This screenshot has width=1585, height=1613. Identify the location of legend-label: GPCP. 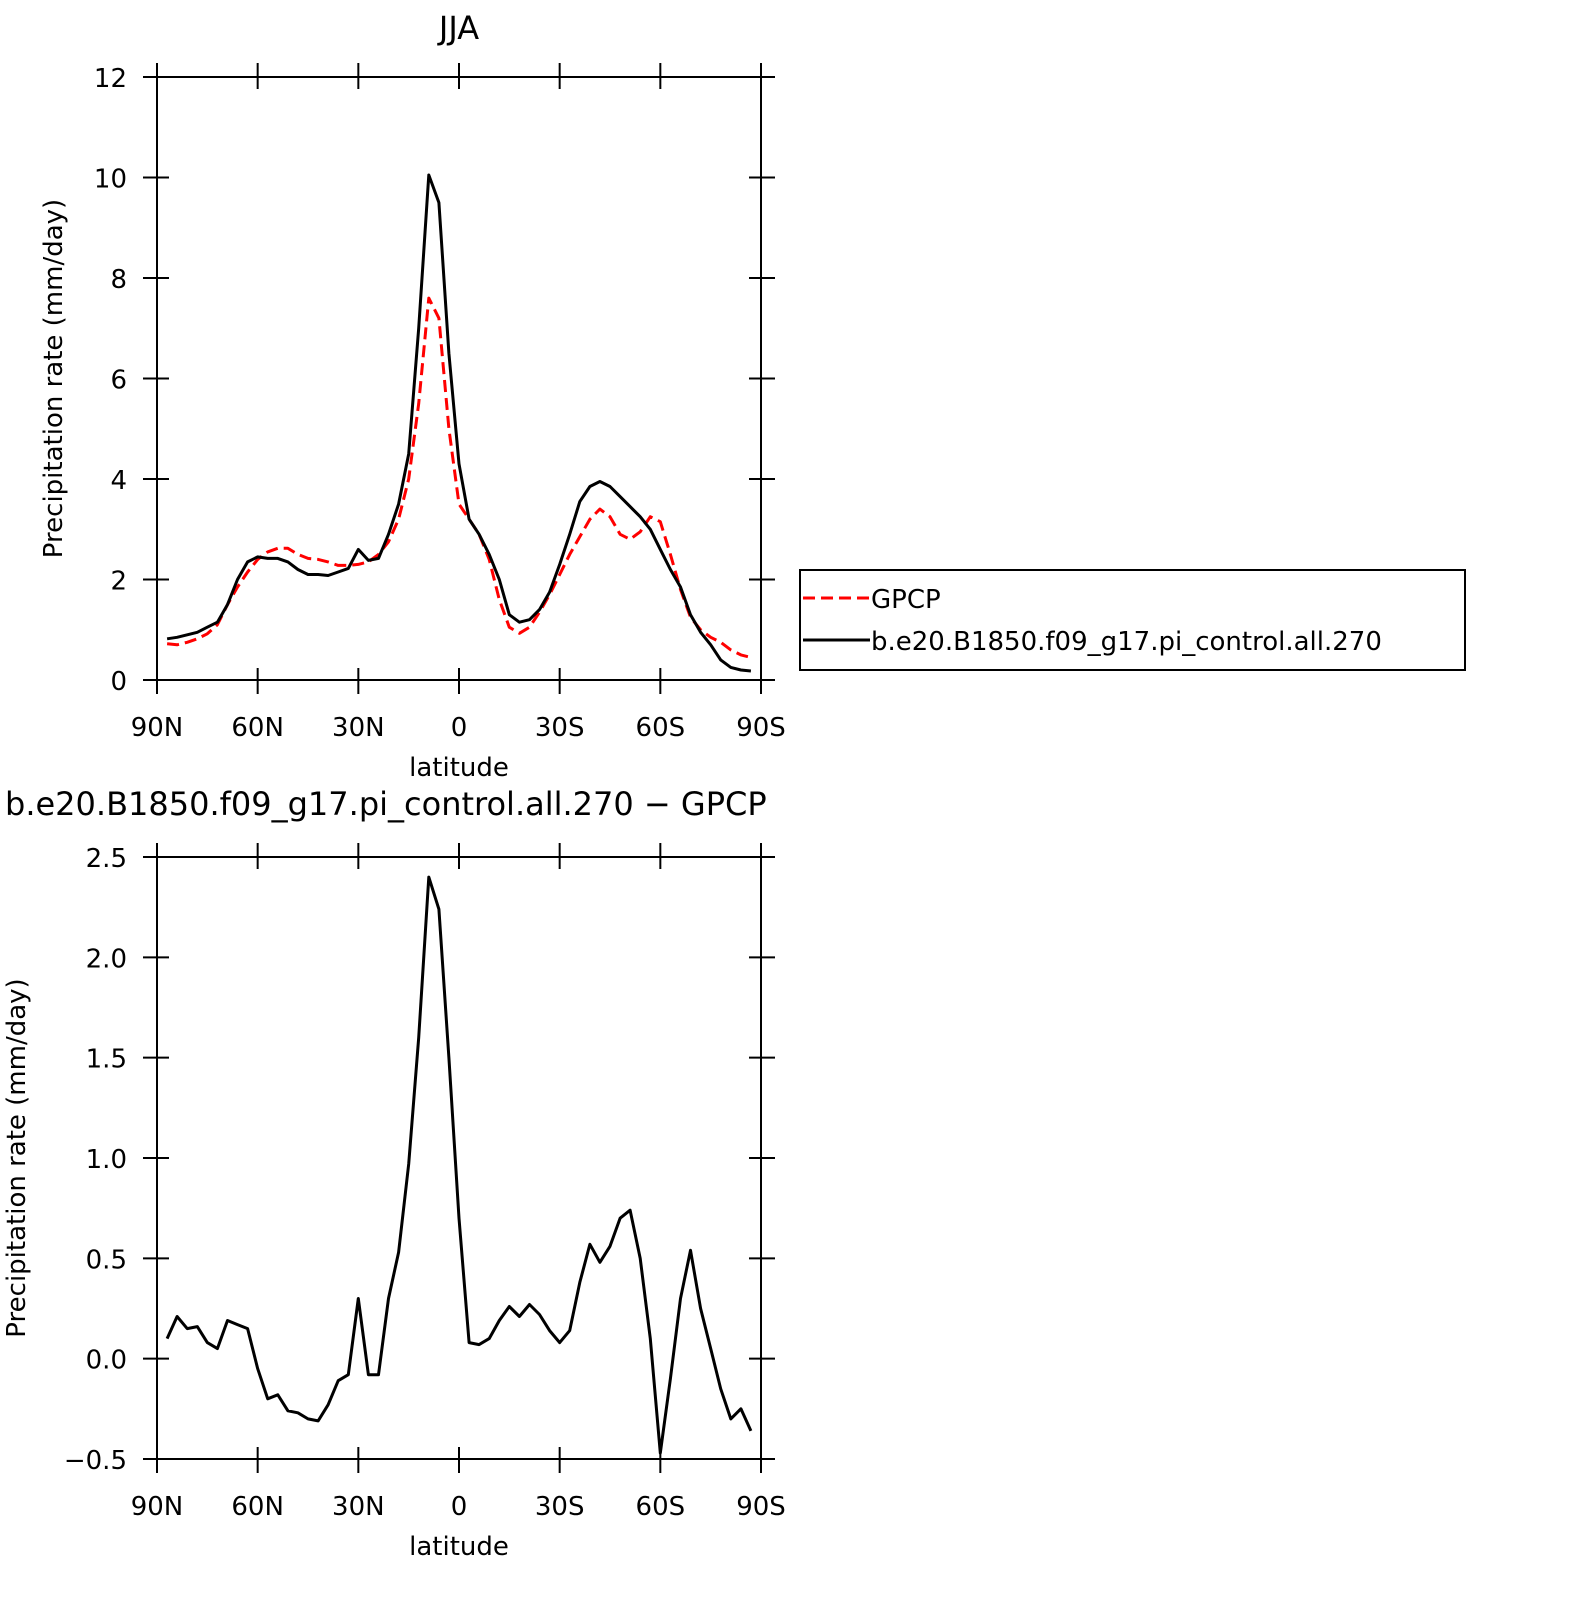
(906, 600).